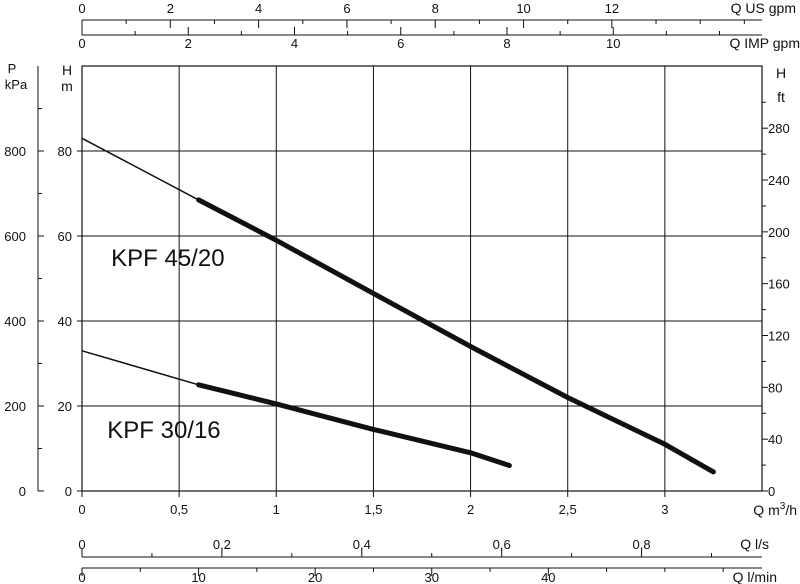  I want to click on x-tick-label-0: 0, so click(81, 509).